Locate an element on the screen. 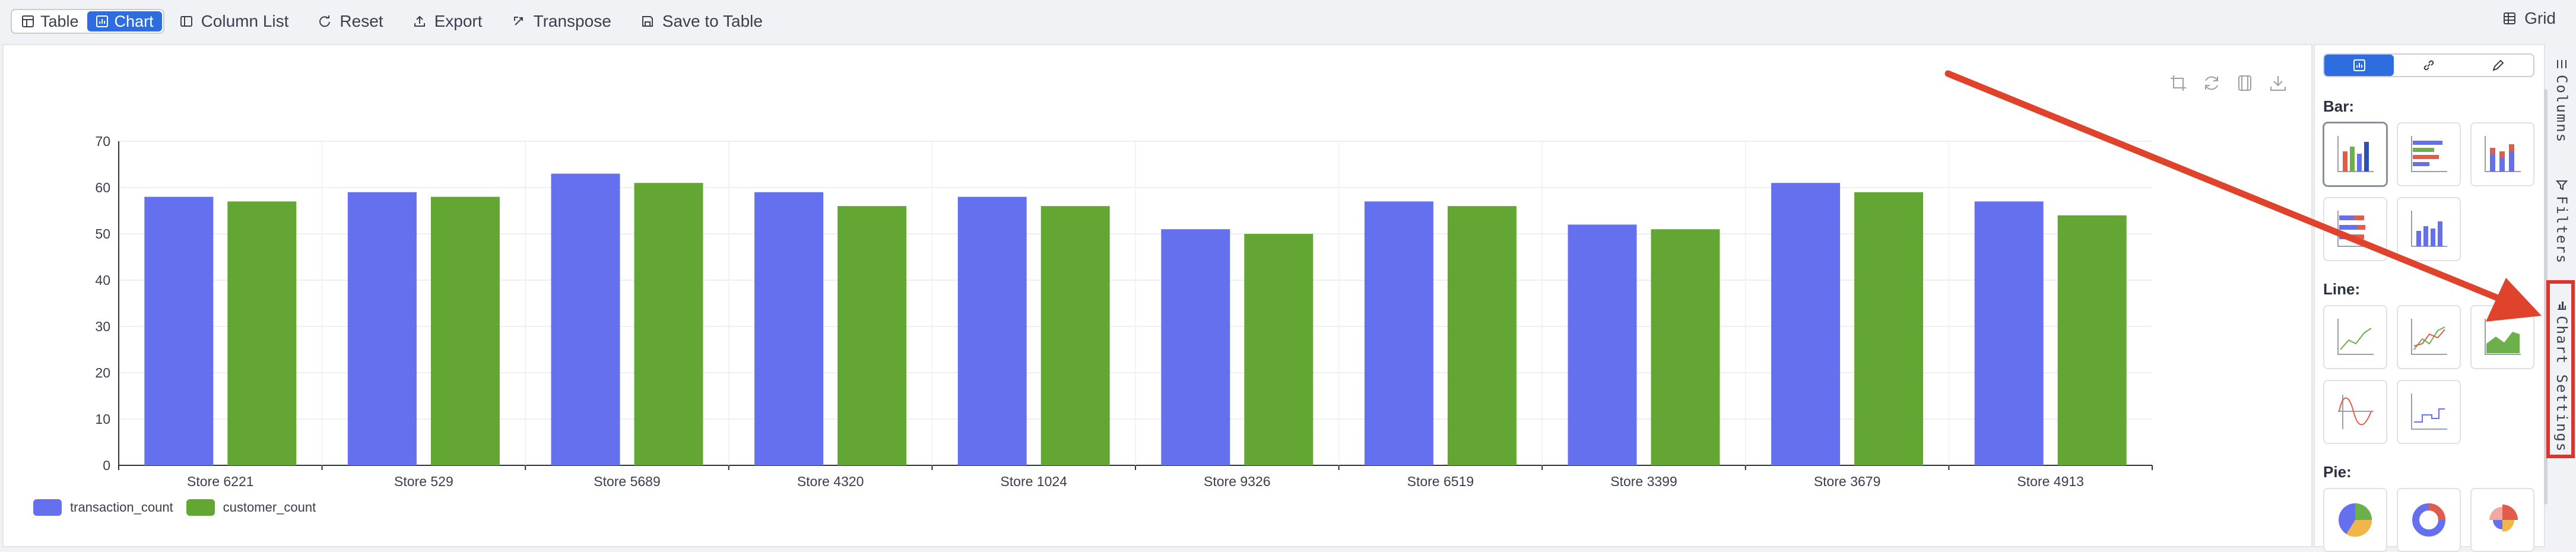 The image size is (2576, 552). arrow-shaft is located at coordinates (2222, 186).